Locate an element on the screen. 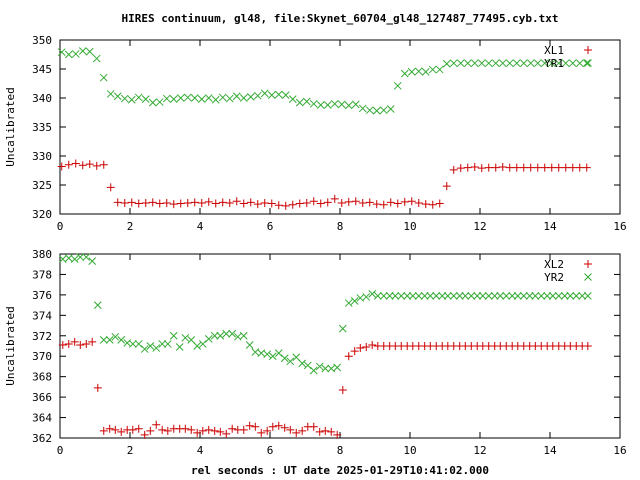 The image size is (640, 480). legend-marker-yr1 is located at coordinates (588, 63).